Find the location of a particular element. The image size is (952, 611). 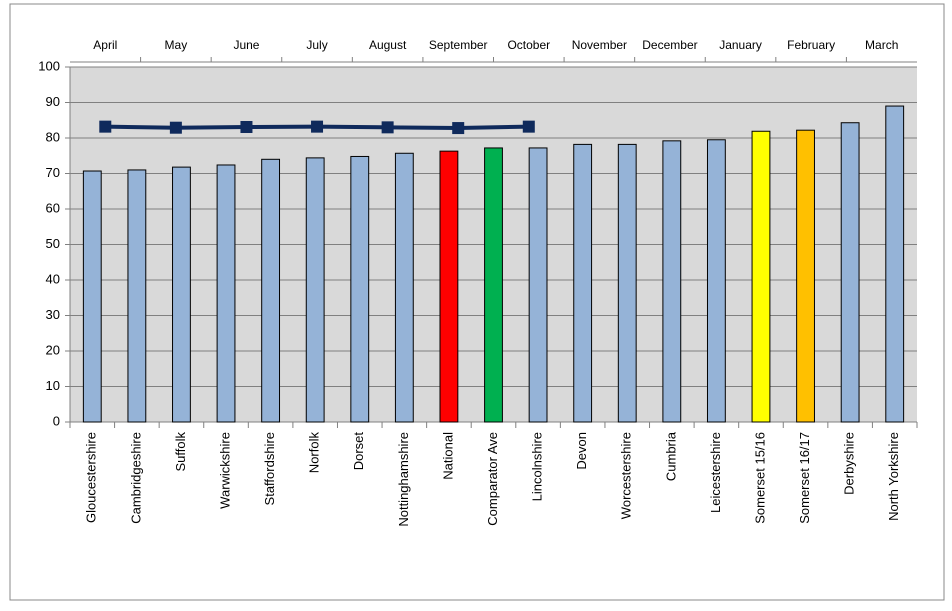

x-tick-label: Cambridgeshire is located at coordinates (135, 478).